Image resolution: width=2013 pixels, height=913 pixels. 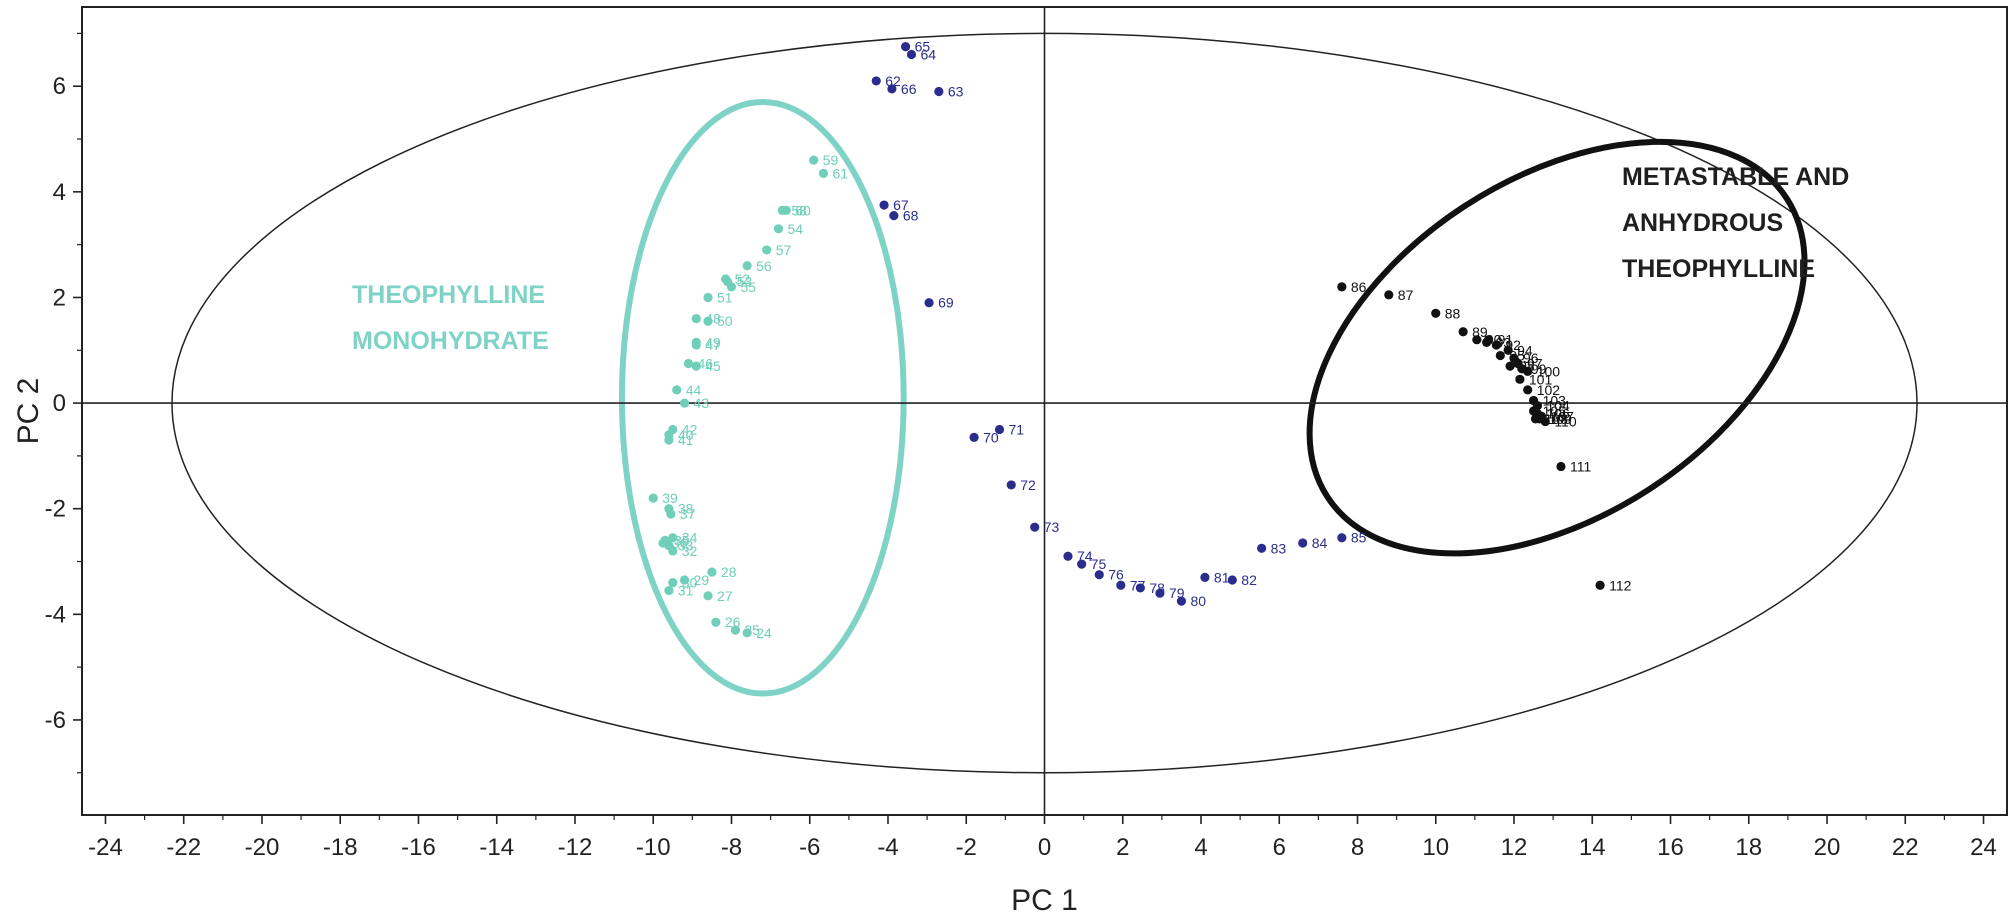 What do you see at coordinates (1198, 601) in the screenshot?
I see `point-label: 80` at bounding box center [1198, 601].